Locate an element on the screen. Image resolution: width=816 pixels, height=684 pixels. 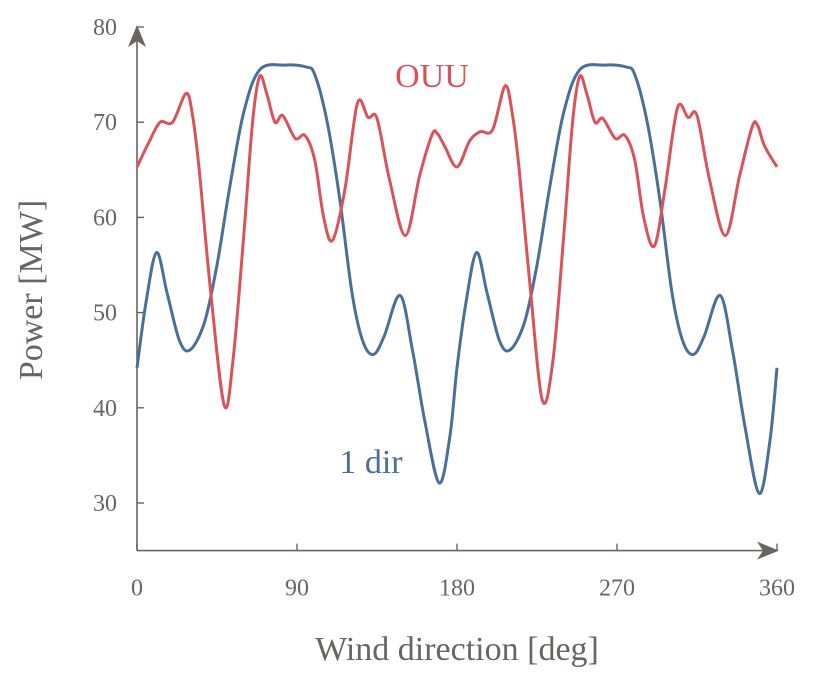
x-tick-label: 0 is located at coordinates (137, 589).